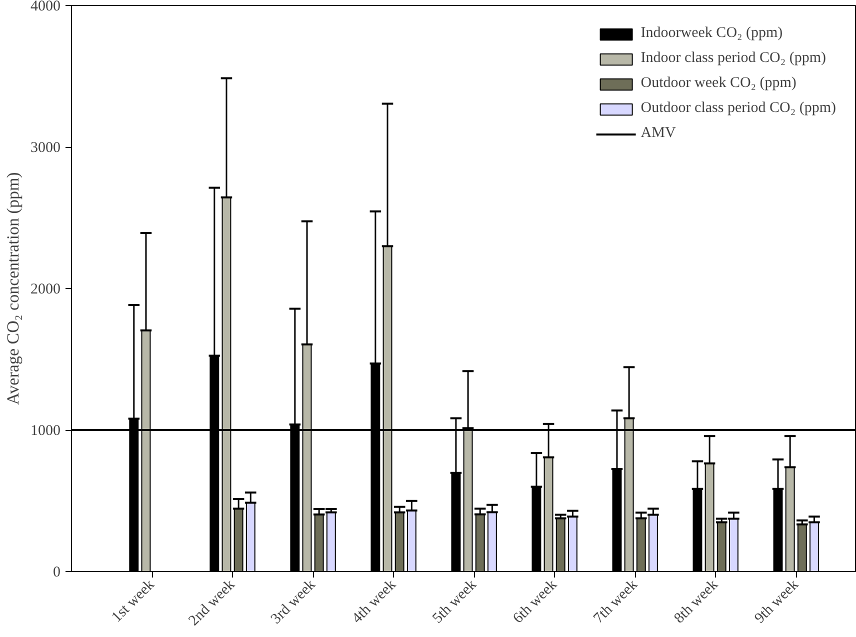 The image size is (856, 637). I want to click on legend-label: Outdoor class period CO₂ (ppm), so click(738, 108).